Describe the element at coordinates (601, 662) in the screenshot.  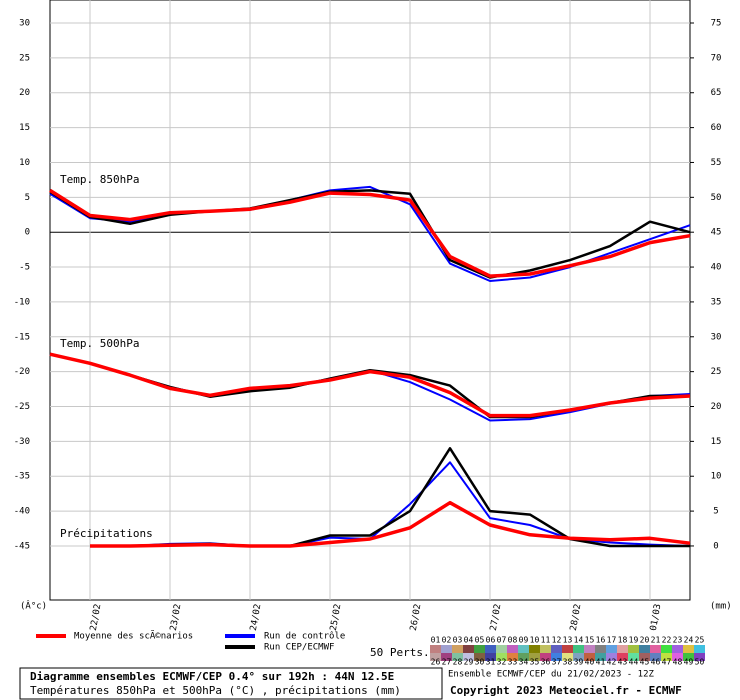
I see `pert-label: 41` at that location.